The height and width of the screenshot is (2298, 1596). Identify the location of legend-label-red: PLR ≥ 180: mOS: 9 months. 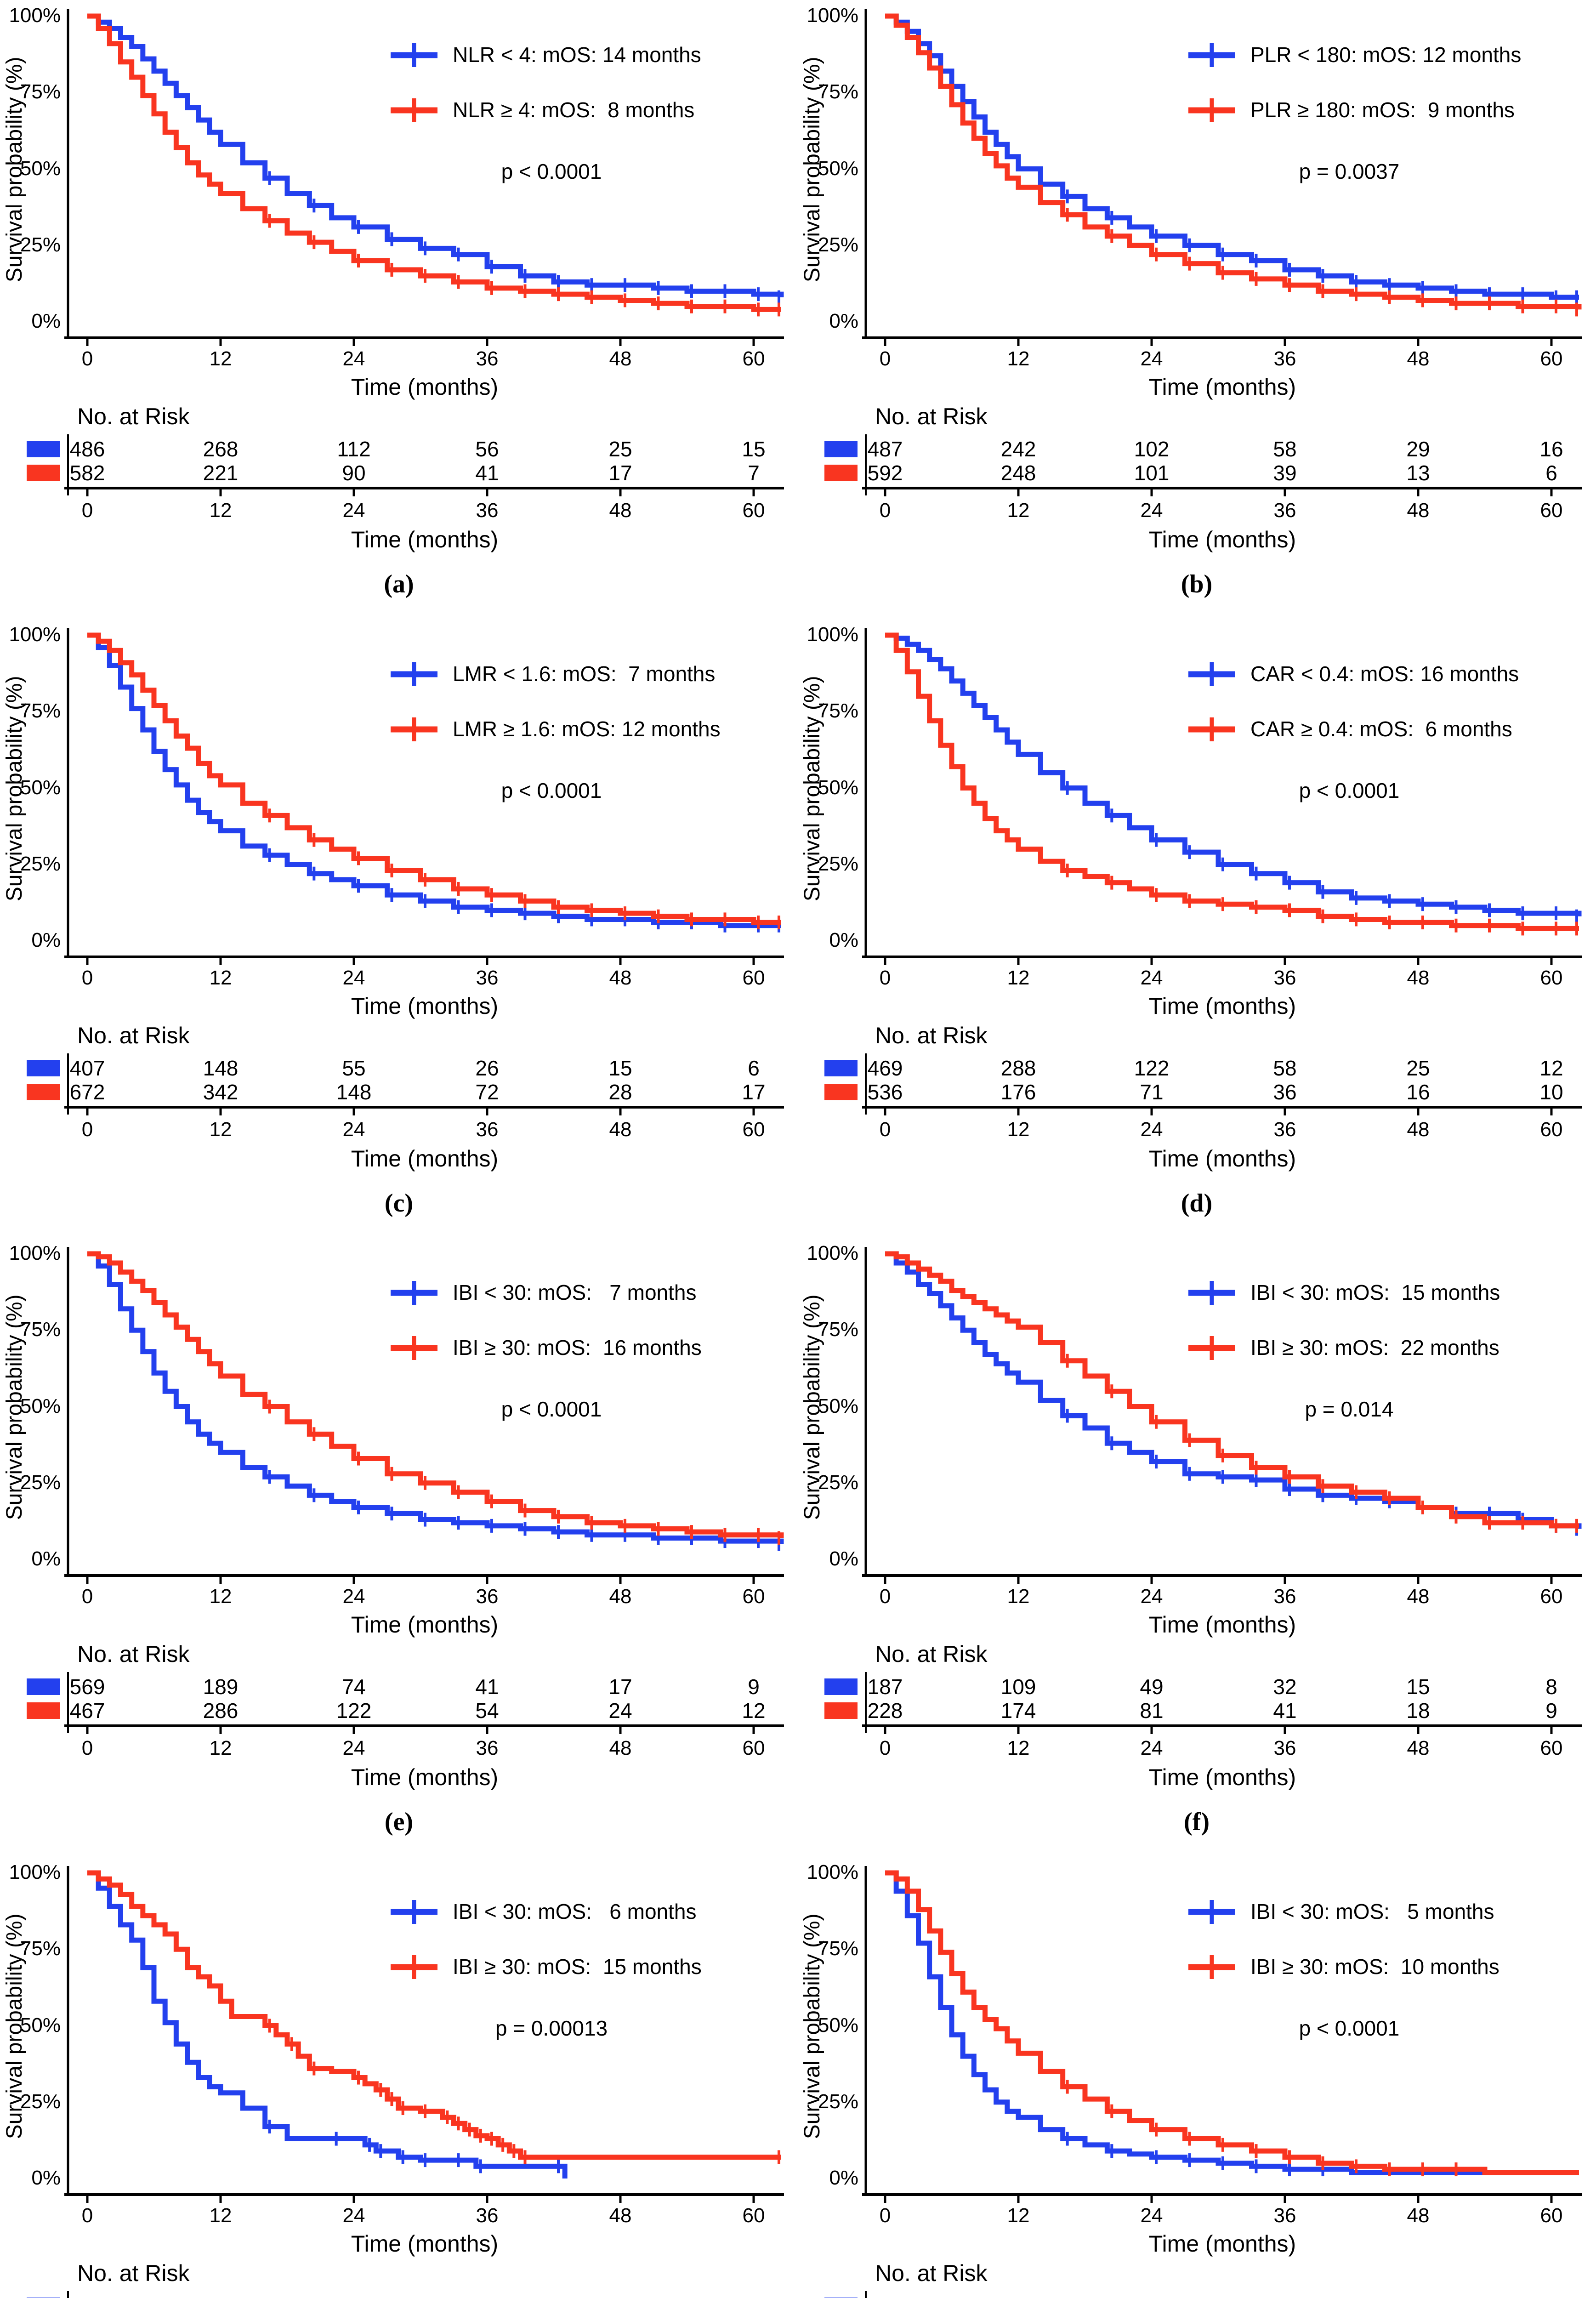
(1382, 110).